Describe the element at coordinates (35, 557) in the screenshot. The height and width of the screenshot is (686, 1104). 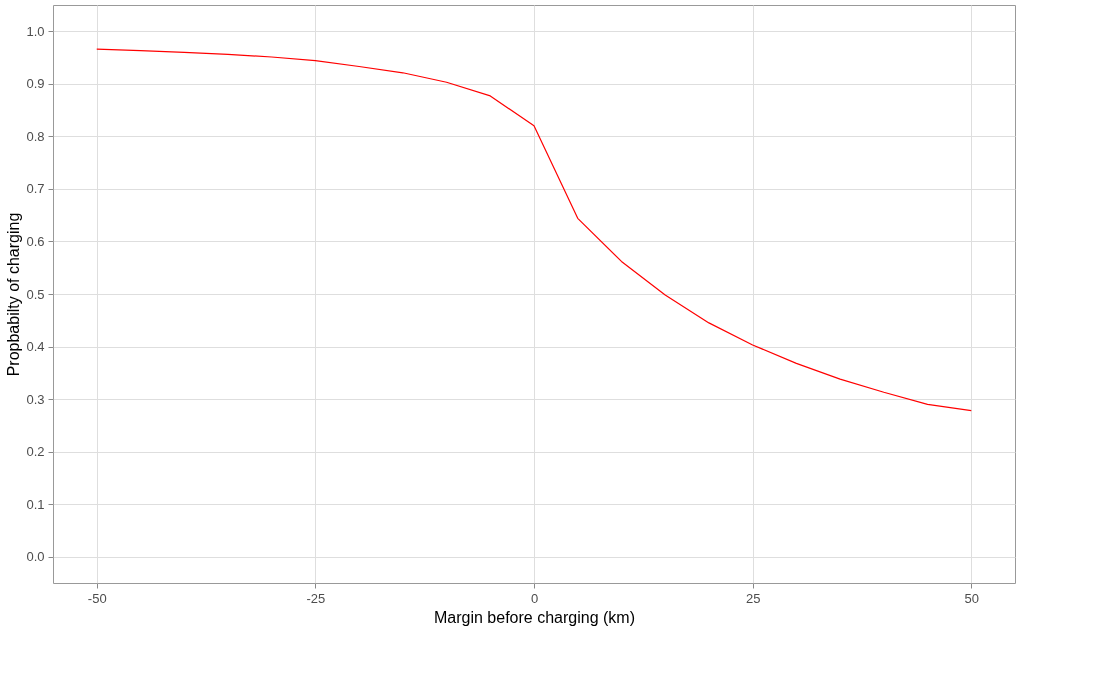
I see `y-tick-label: 0.0` at that location.